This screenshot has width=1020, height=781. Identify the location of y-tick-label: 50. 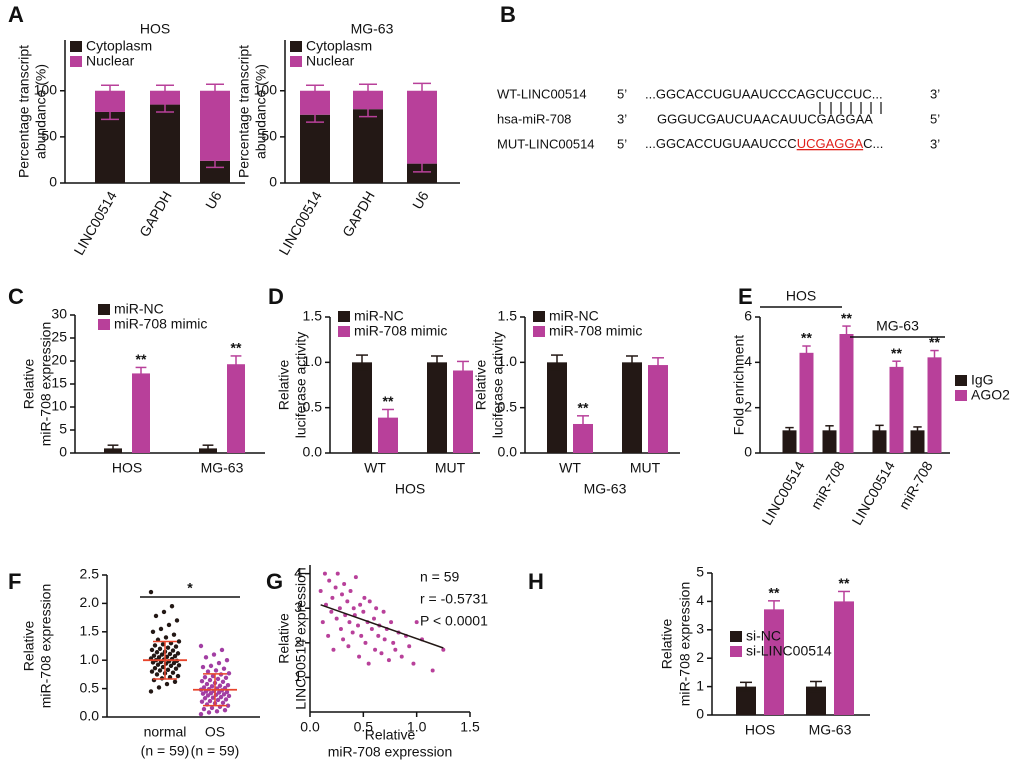
(49, 136).